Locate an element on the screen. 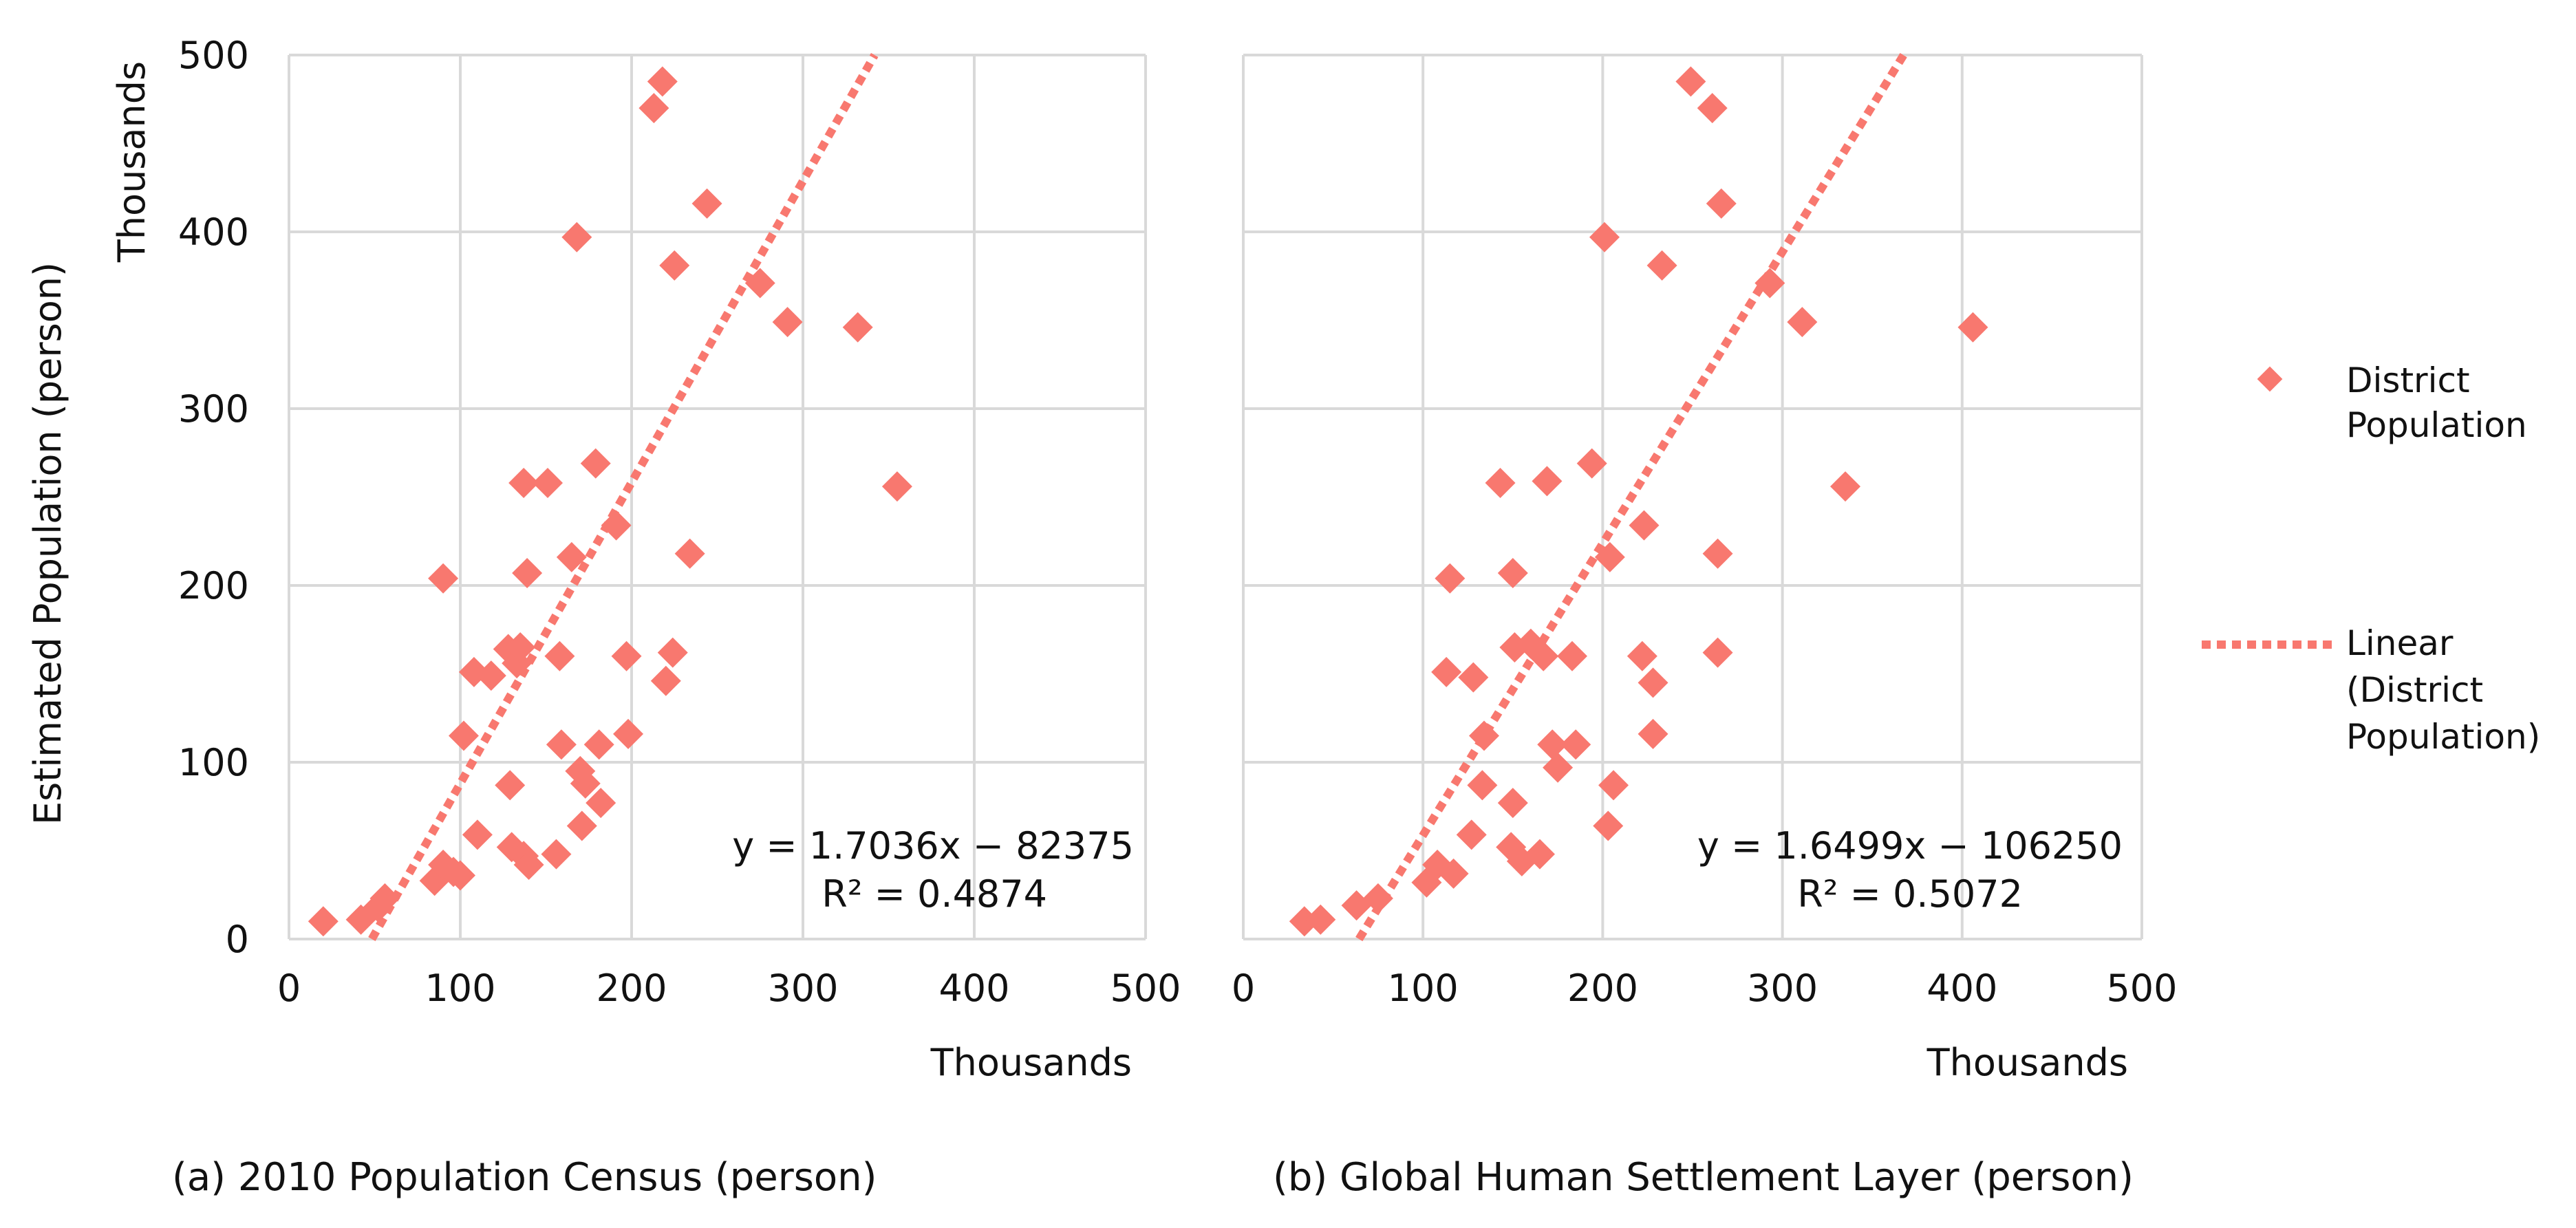 Image resolution: width=2576 pixels, height=1228 pixels. legend-marker-label-1: District is located at coordinates (2408, 380).